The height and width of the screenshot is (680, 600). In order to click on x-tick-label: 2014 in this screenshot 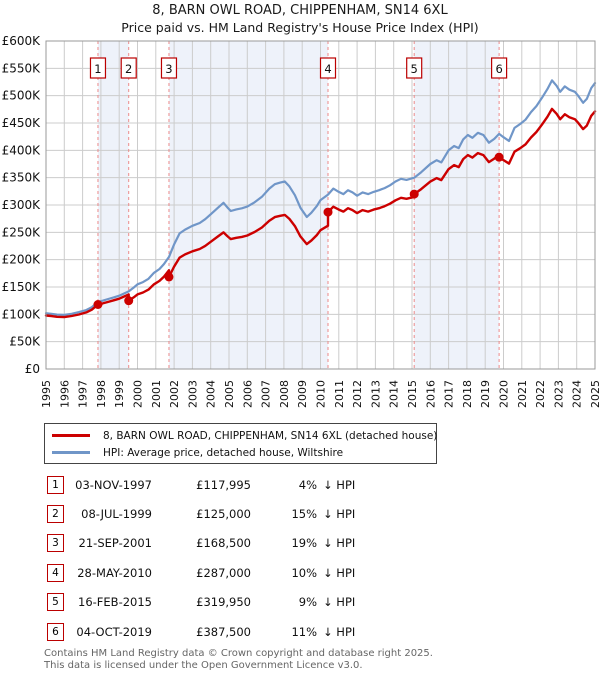, I will do `click(394, 394)`.